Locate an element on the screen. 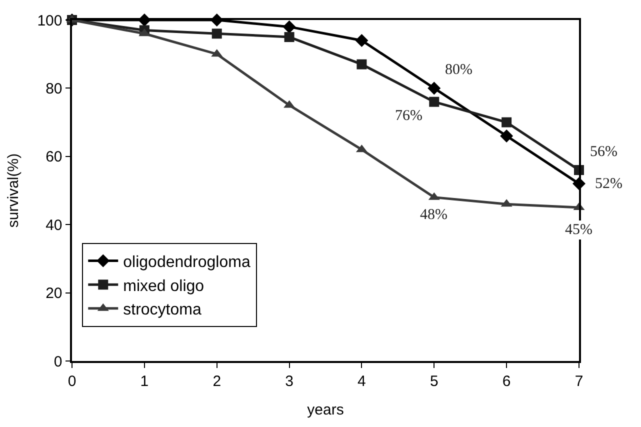 The width and height of the screenshot is (641, 427). x-tick-label: 1 is located at coordinates (144, 381).